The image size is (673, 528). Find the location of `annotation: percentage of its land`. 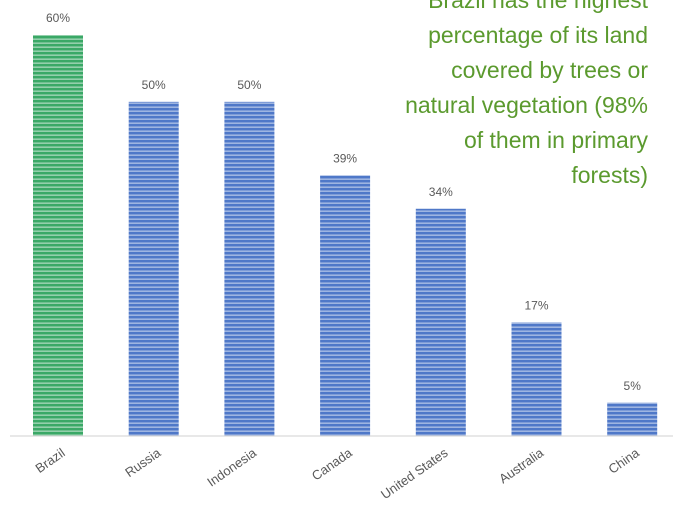

annotation: percentage of its land is located at coordinates (538, 35).